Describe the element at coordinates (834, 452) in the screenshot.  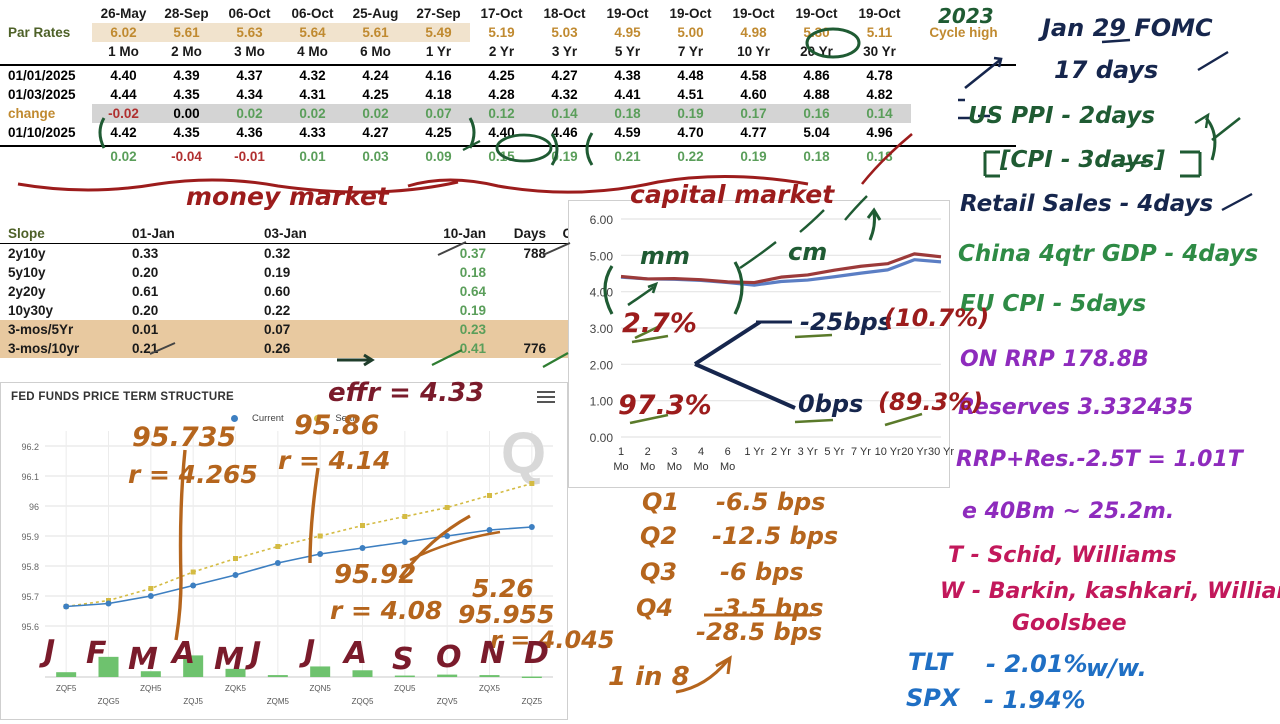
I see `svg-text: 5 Yr` at that location.